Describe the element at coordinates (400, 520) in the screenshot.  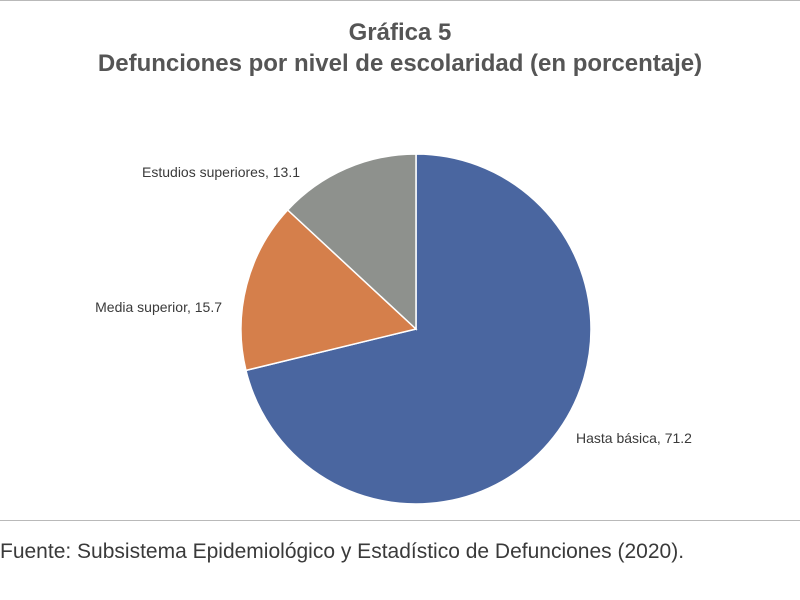
I see `bottom-rule` at that location.